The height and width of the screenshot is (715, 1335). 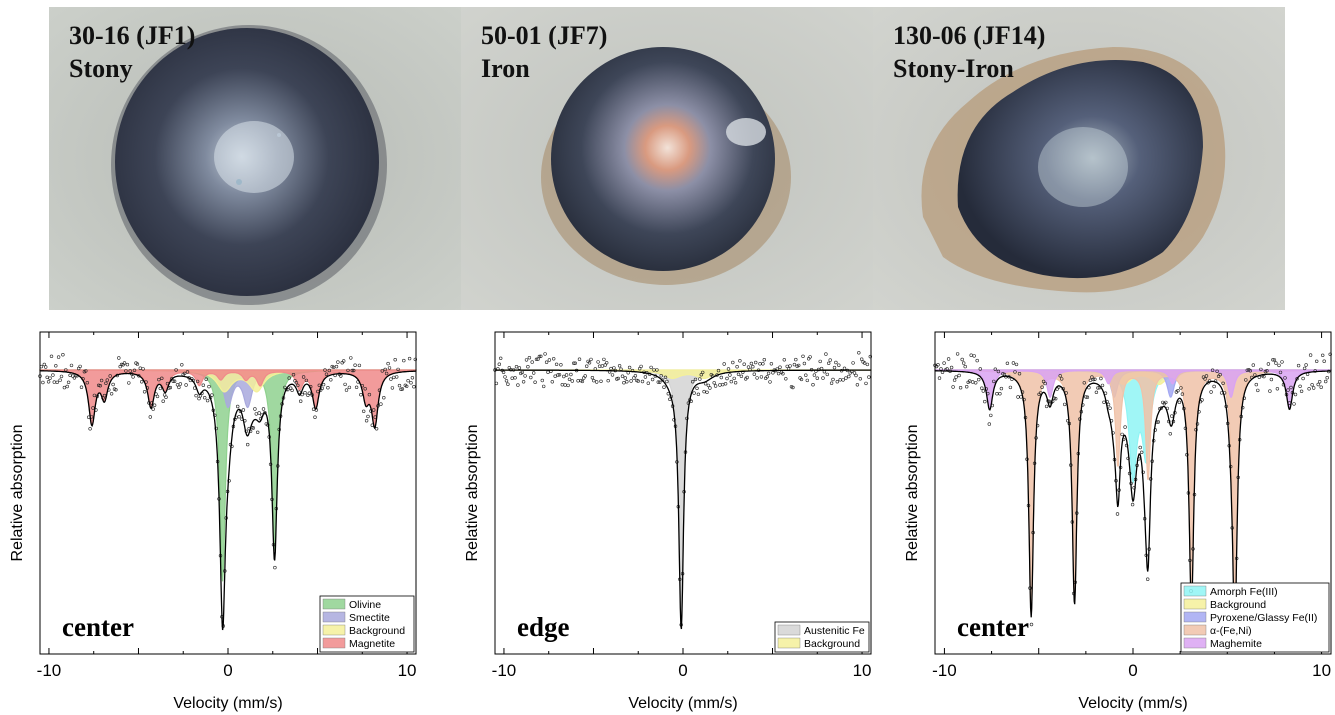 What do you see at coordinates (544, 52) in the screenshot?
I see `sample-label: 50-01 (JF7) Iron` at bounding box center [544, 52].